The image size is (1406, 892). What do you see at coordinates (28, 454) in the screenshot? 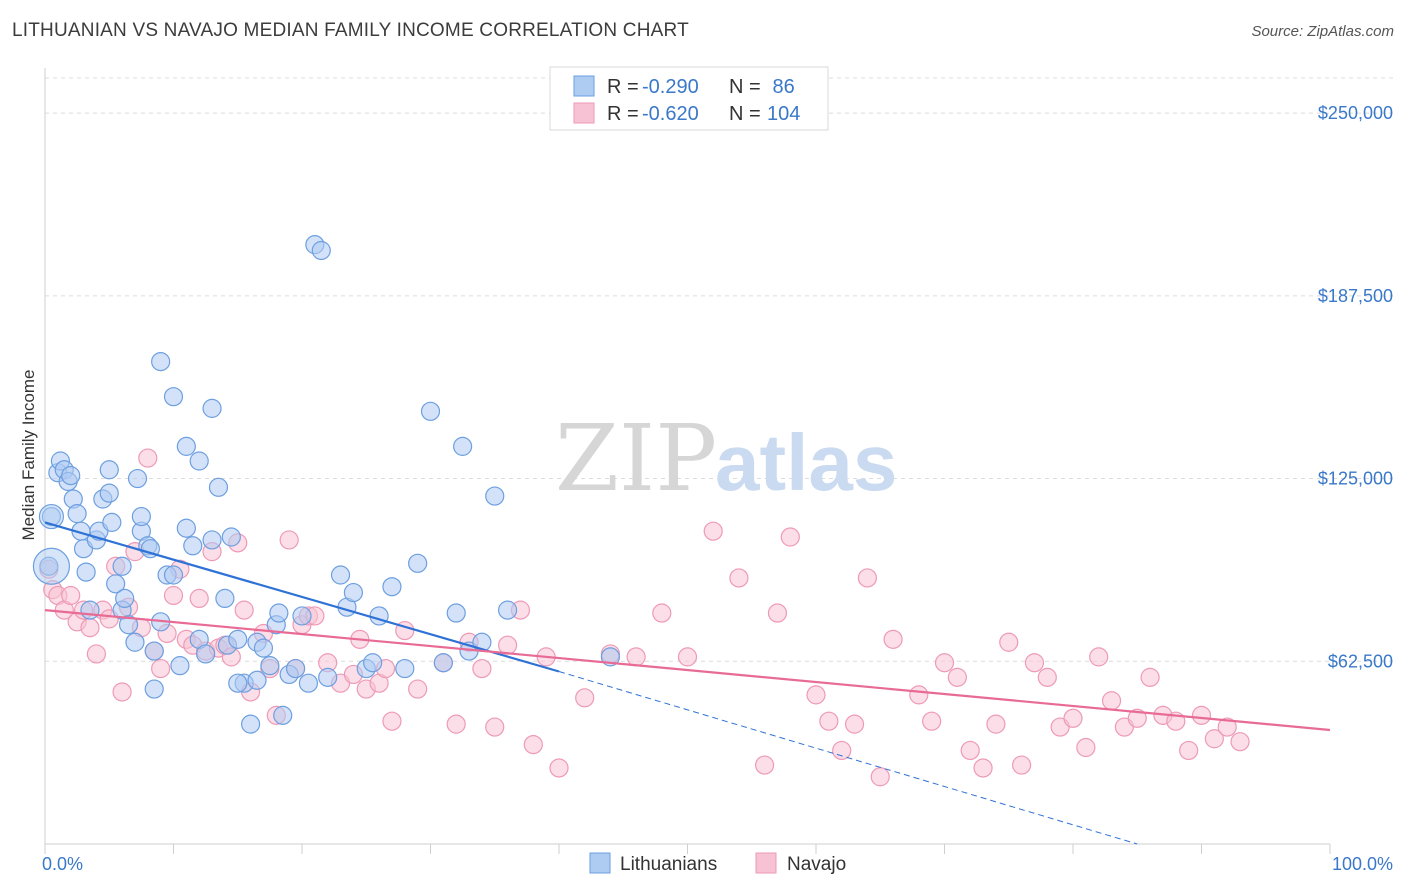
I see `y-axis-label: Median Family Income` at bounding box center [28, 454].